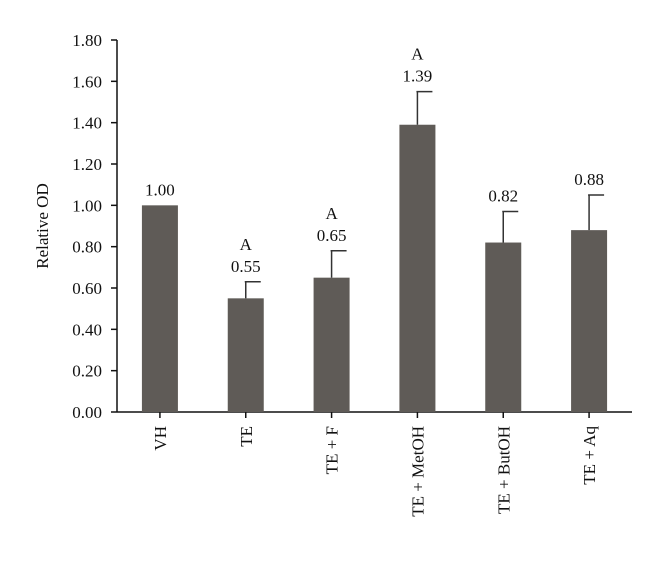 This screenshot has height=575, width=660. I want to click on y-tick-label: 0.60, so click(87, 288).